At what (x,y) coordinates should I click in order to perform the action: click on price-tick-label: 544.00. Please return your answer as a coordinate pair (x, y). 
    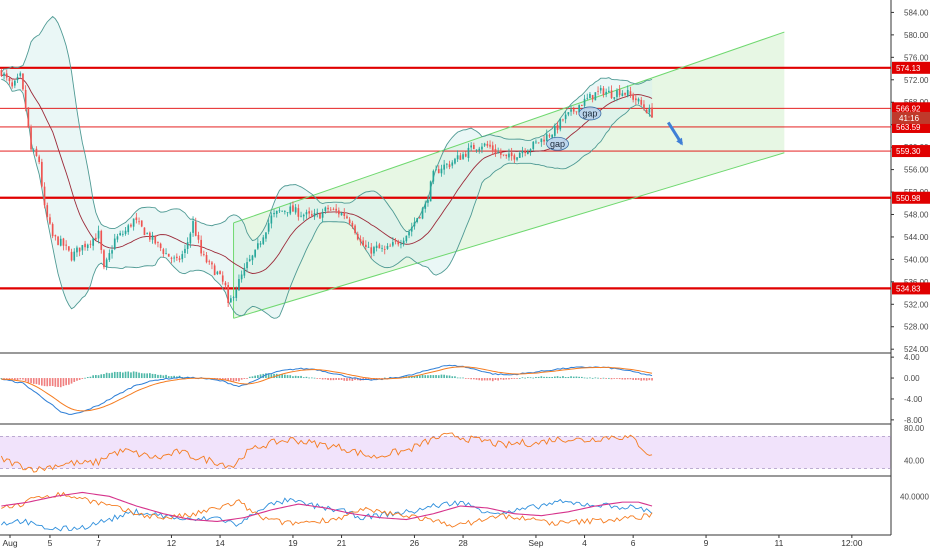
    Looking at the image, I should click on (916, 237).